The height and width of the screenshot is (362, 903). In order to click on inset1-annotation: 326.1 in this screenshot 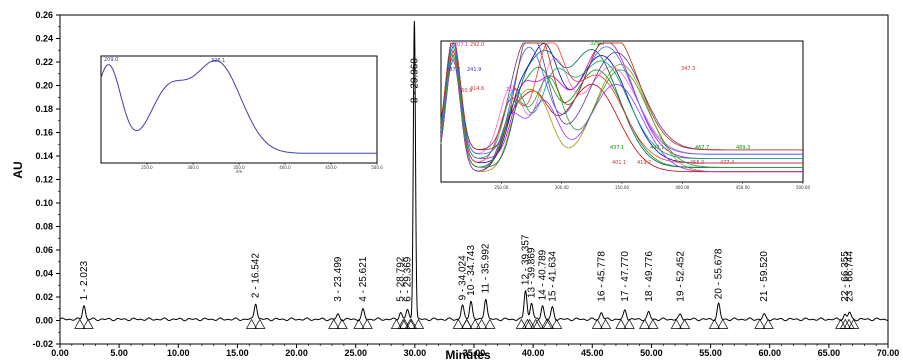, I will do `click(218, 61)`.